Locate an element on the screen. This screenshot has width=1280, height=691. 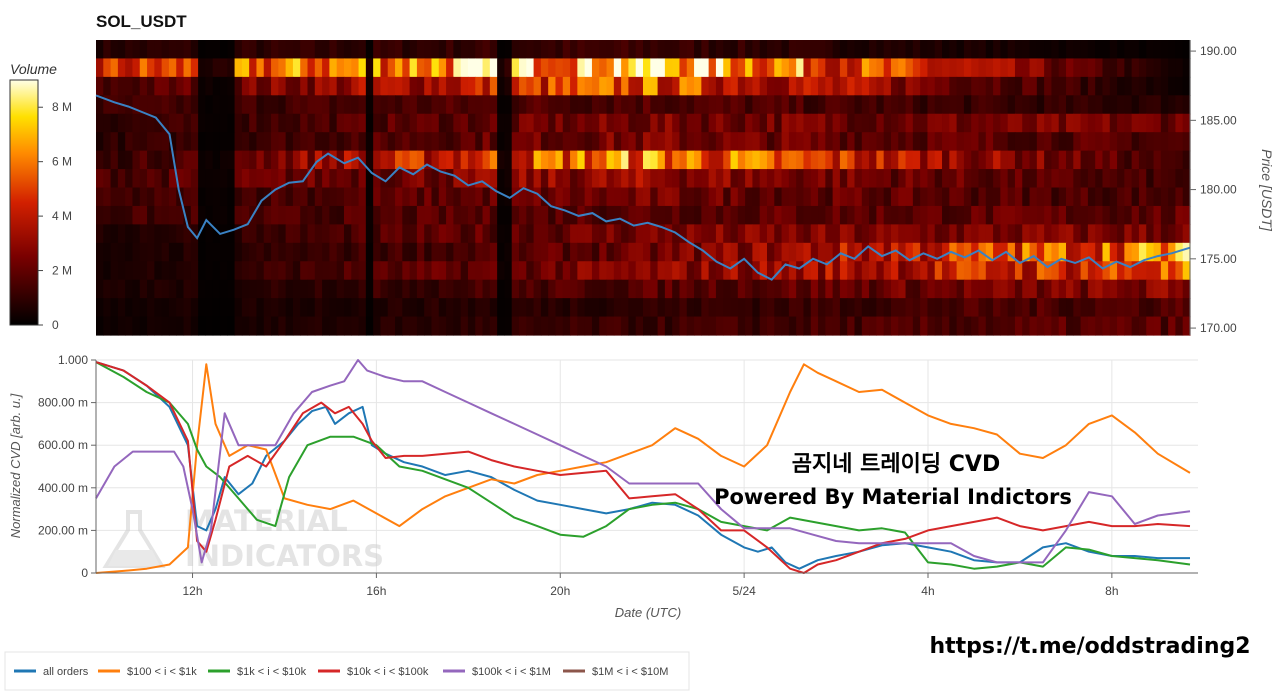
cvd-x-tick-label: 5/24 is located at coordinates (744, 591).